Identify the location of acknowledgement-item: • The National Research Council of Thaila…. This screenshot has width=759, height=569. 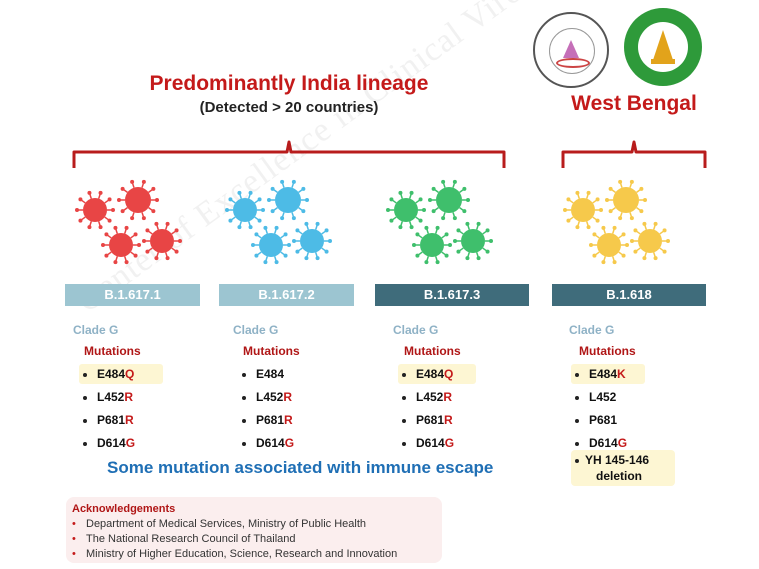
(184, 539).